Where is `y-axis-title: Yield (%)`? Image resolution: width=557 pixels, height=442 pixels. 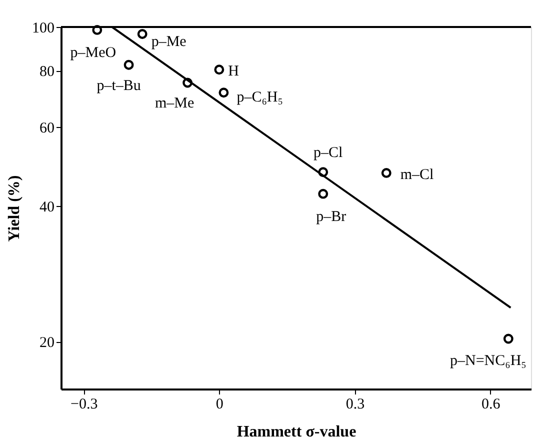 y-axis-title: Yield (%) is located at coordinates (14, 208).